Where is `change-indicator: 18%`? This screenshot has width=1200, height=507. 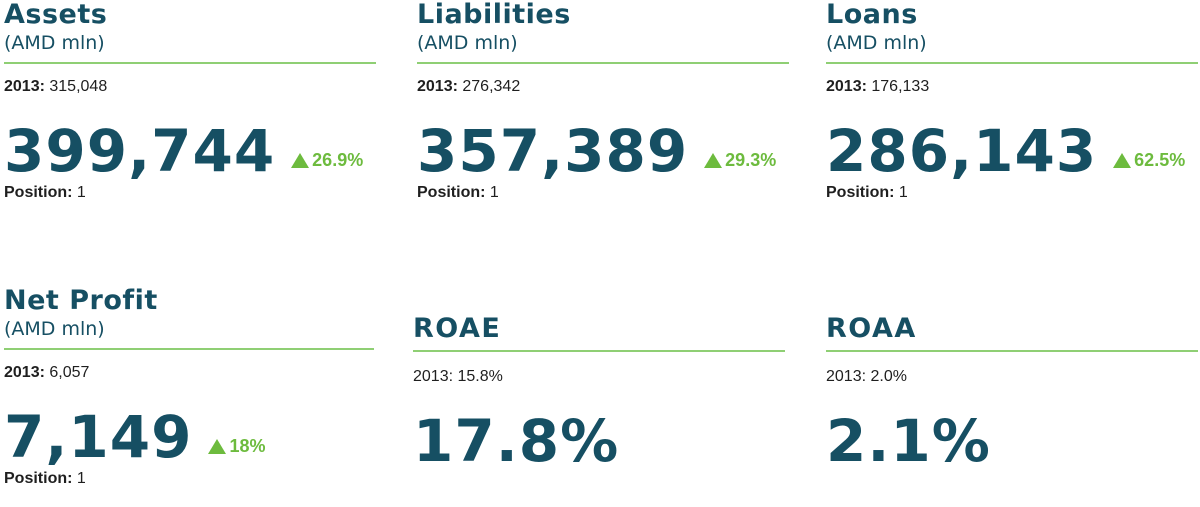
change-indicator: 18% is located at coordinates (237, 446).